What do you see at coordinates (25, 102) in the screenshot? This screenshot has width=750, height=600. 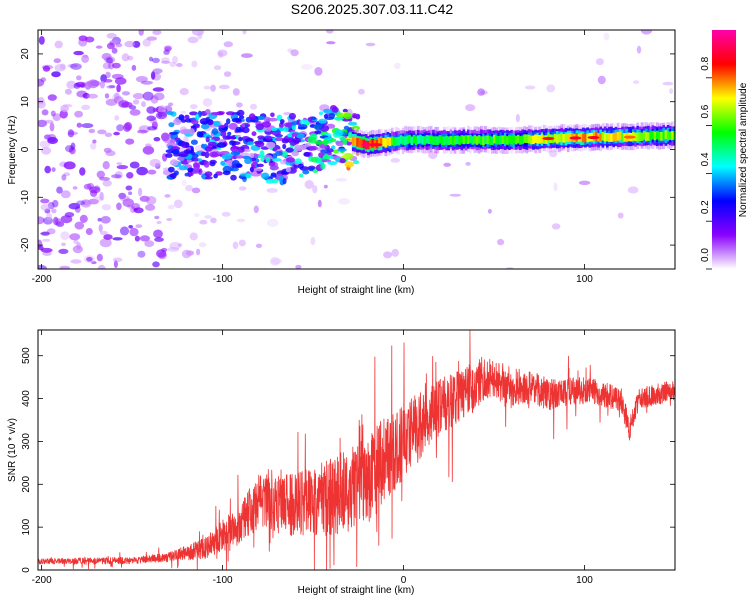 I see `spectrogram-y-tick-label: 10` at bounding box center [25, 102].